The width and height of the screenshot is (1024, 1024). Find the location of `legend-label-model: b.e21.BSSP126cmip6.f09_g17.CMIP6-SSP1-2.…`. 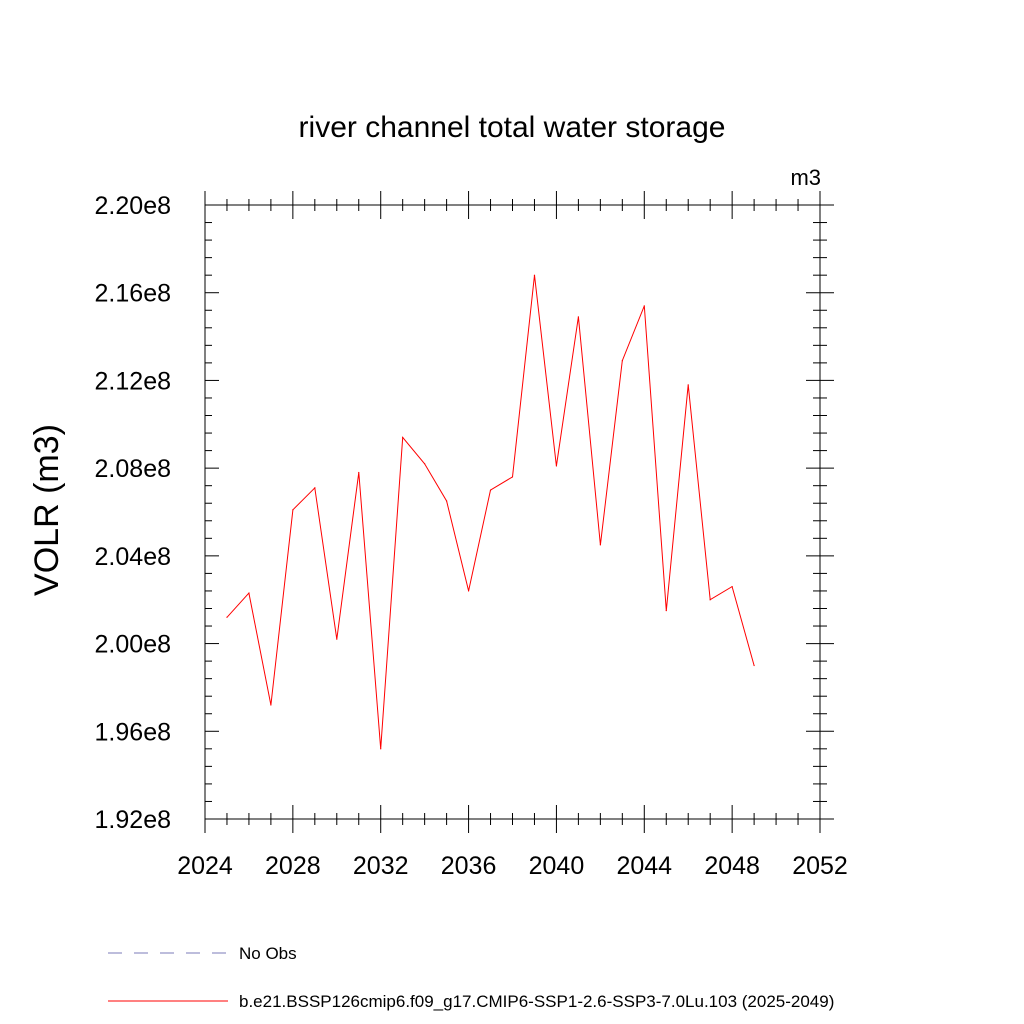

legend-label-model: b.e21.BSSP126cmip6.f09_g17.CMIP6-SSP1-2.… is located at coordinates (536, 1001).